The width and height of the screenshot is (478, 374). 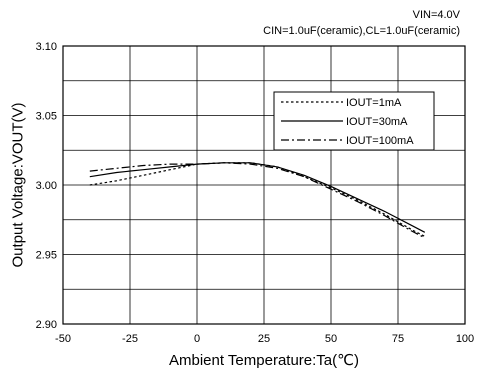 What do you see at coordinates (361, 31) in the screenshot?
I see `annotation-capacitors: CIN=1.0uF(ceramic),CL=1.0uF(ceramic)` at bounding box center [361, 31].